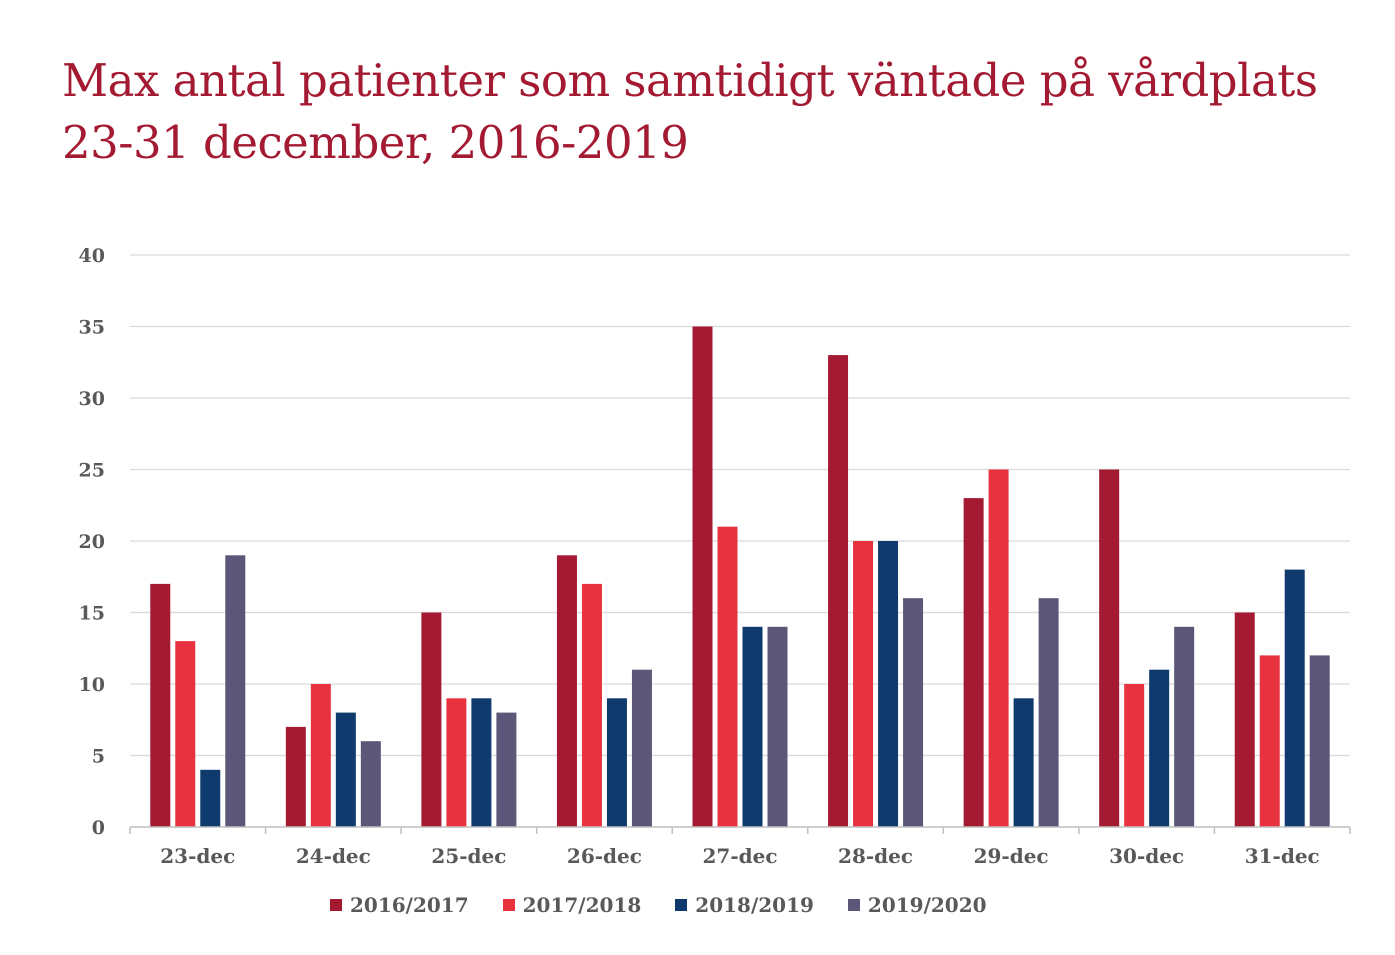 Image resolution: width=1395 pixels, height=955 pixels. I want to click on bar-2017-2018-30-dec, so click(1134, 755).